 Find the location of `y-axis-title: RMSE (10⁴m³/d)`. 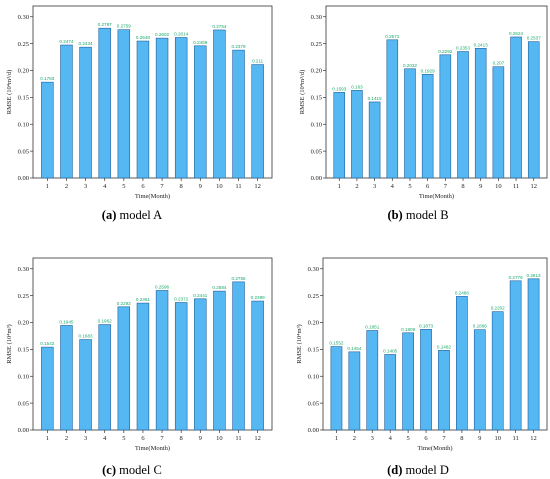

y-axis-title: RMSE (10⁴m³/d) is located at coordinates (9, 92).